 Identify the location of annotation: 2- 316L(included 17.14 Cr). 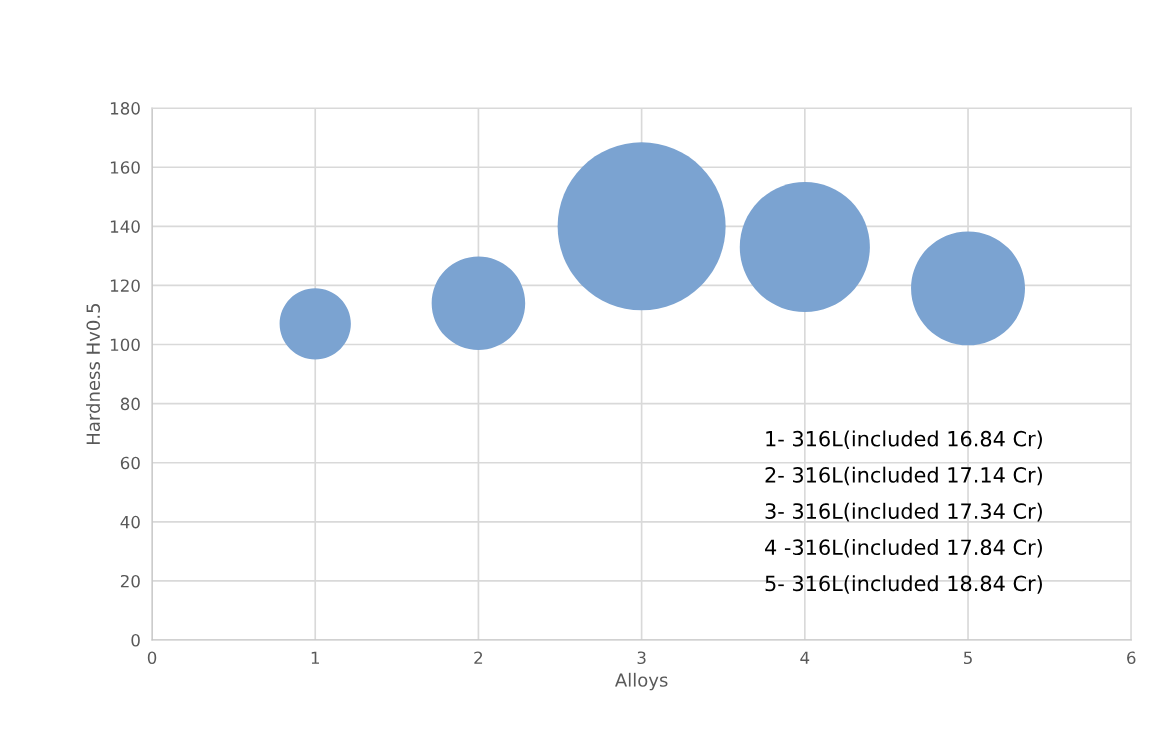
(903, 476).